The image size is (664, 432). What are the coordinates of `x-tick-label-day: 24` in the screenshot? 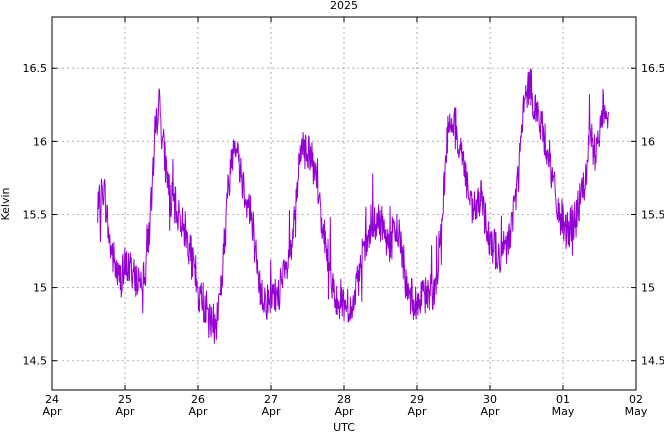 It's located at (52, 399).